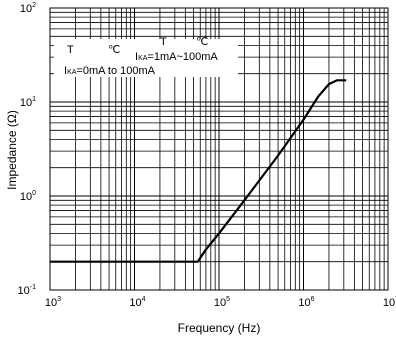 The height and width of the screenshot is (340, 396). I want to click on annotation-line2: IKA=1mA~100mA, so click(176, 57).